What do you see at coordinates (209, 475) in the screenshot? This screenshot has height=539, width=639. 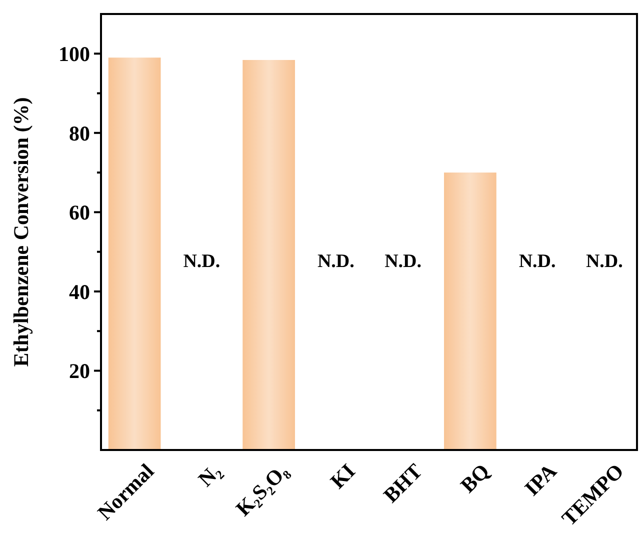 I see `x-tick-label: N₂` at bounding box center [209, 475].